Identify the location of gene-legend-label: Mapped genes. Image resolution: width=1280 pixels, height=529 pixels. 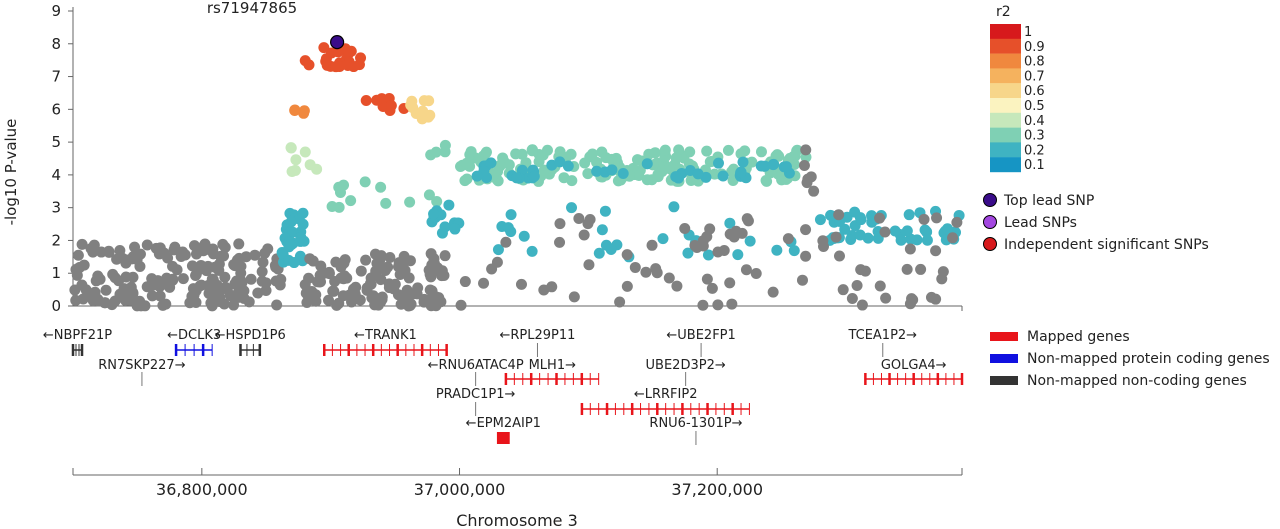
(1078, 337).